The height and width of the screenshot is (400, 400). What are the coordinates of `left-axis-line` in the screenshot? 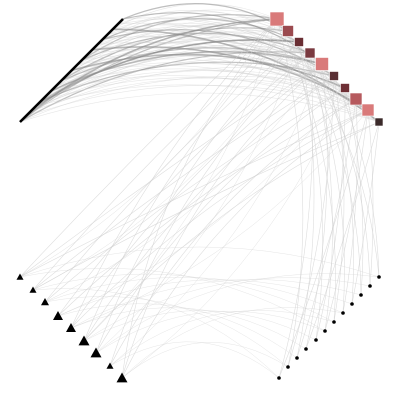 It's located at (71, 70).